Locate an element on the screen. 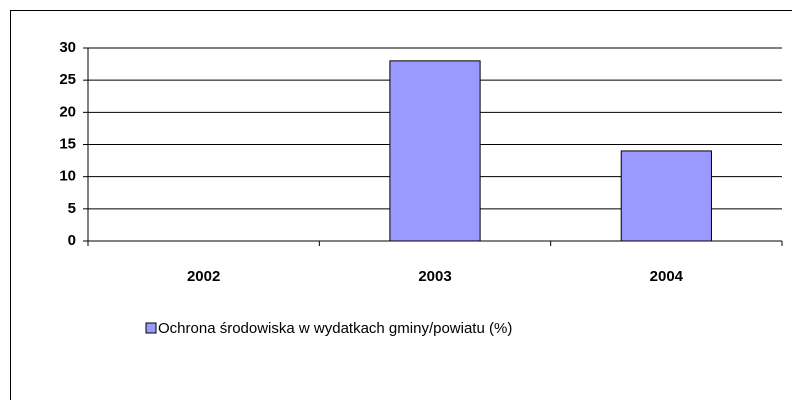 This screenshot has height=400, width=792. y-tick-label: 0 is located at coordinates (72, 240).